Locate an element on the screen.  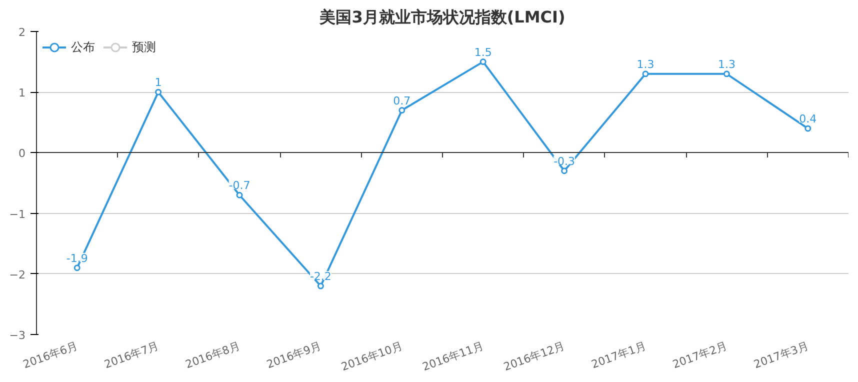
x-tick-label: 2016年11月 is located at coordinates (453, 356).